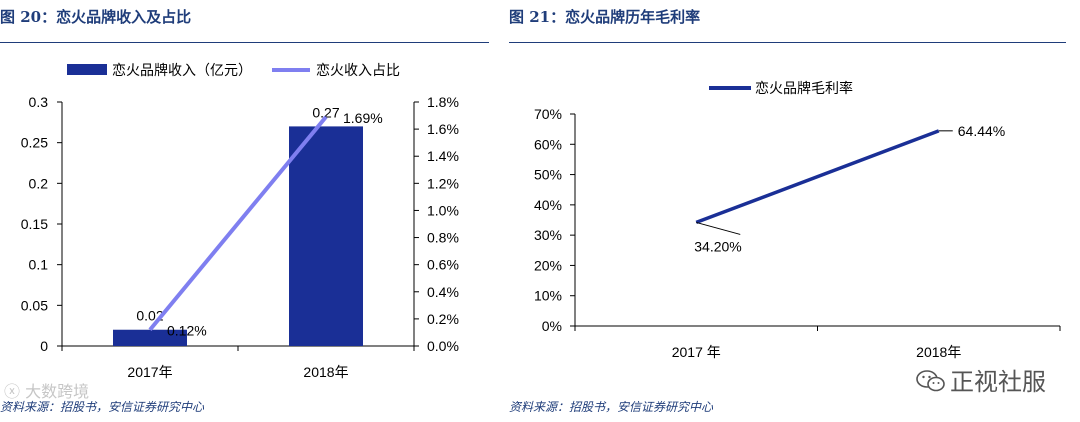  What do you see at coordinates (930, 381) in the screenshot?
I see `wechat-icon` at bounding box center [930, 381].